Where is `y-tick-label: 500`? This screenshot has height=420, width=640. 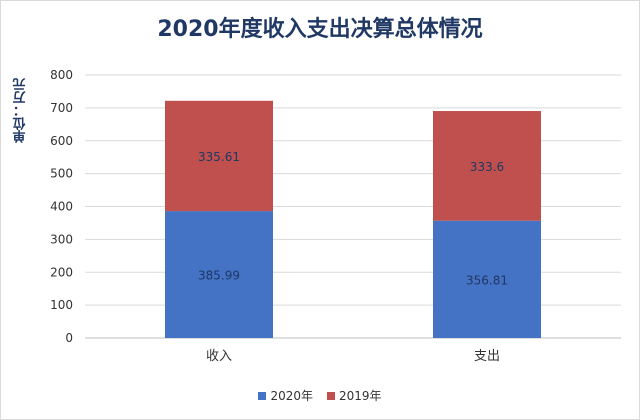
y-tick-label: 500 is located at coordinates (61, 174).